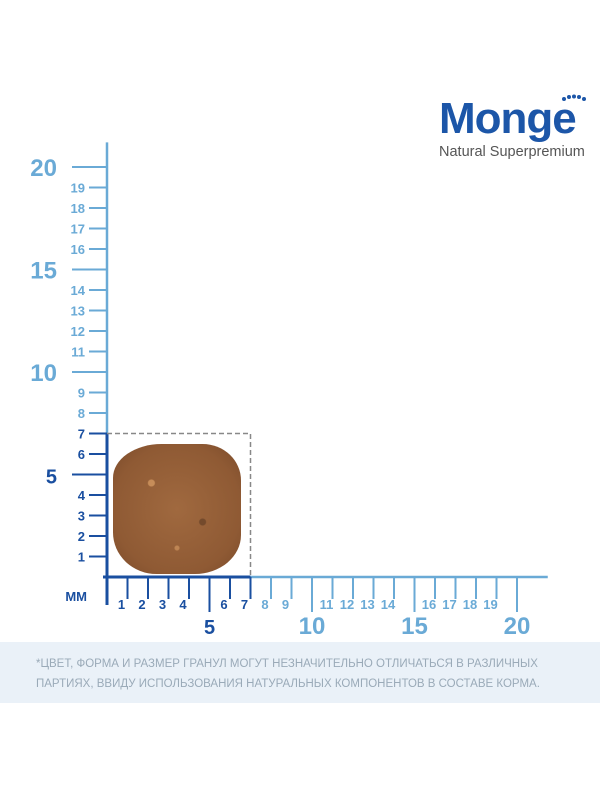 This screenshot has height=800, width=600. I want to click on x-tick-label: 18, so click(470, 604).